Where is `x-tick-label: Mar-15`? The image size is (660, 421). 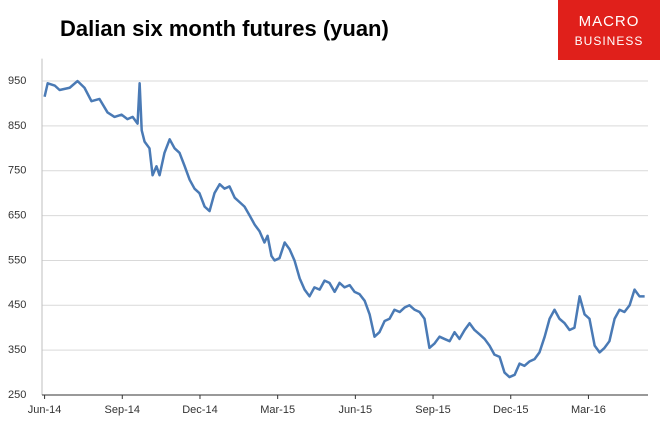
x-tick-label: Mar-15 is located at coordinates (277, 410).